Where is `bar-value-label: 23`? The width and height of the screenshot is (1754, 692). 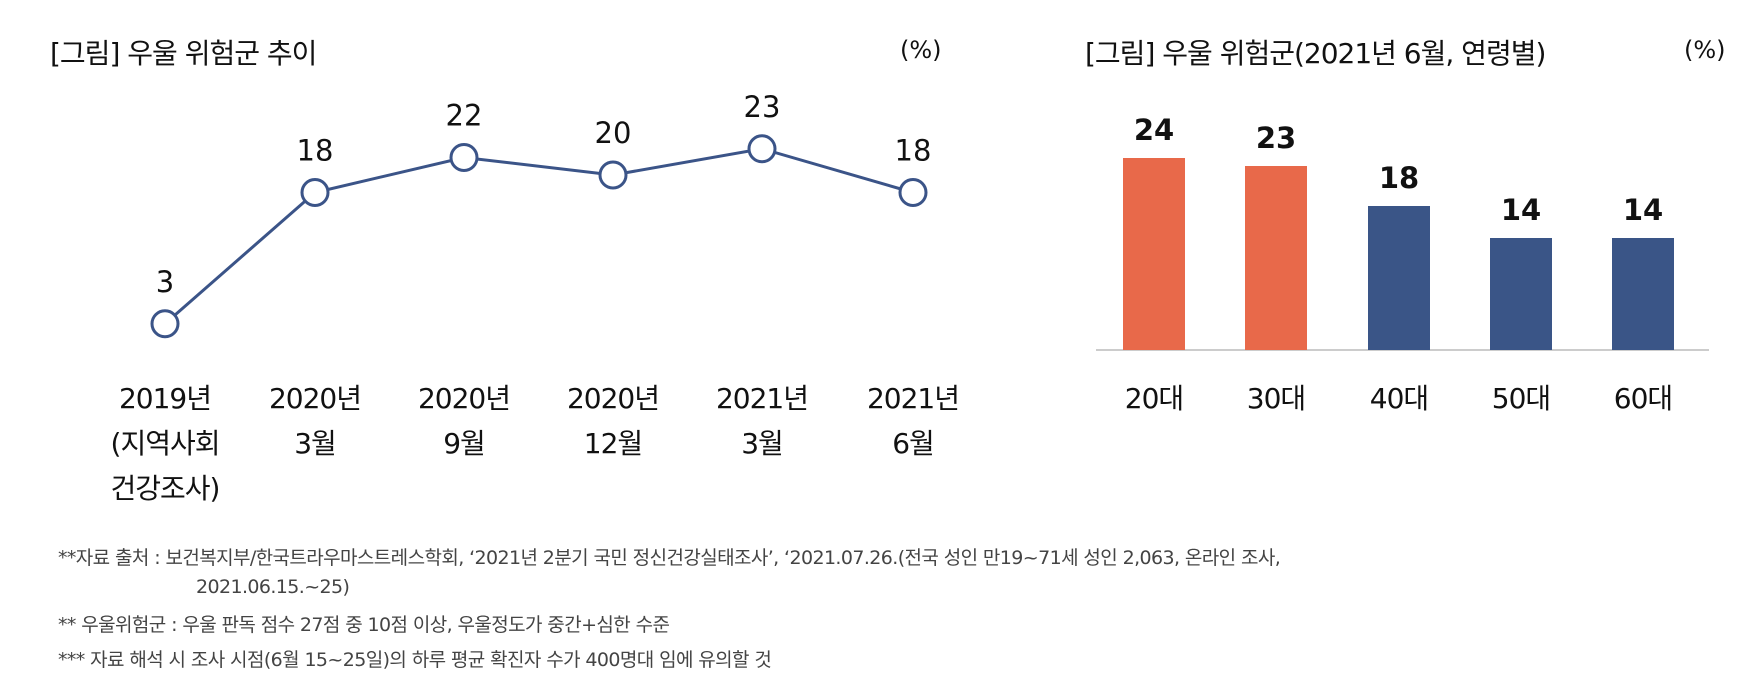
bar-value-label: 23 is located at coordinates (1276, 138).